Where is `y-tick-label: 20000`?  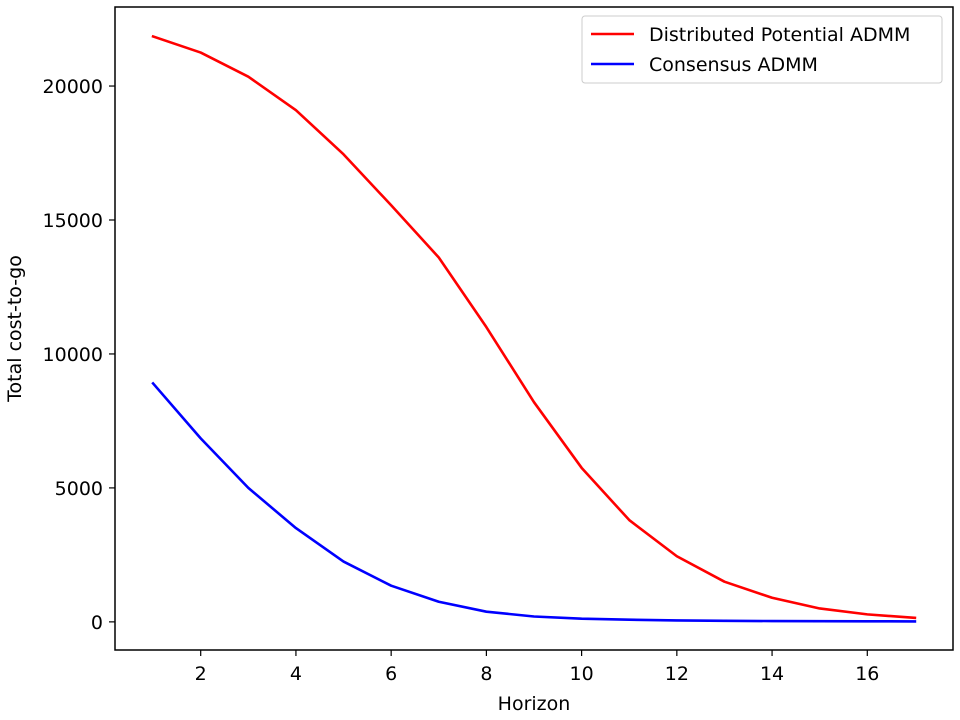 y-tick-label: 20000 is located at coordinates (73, 87).